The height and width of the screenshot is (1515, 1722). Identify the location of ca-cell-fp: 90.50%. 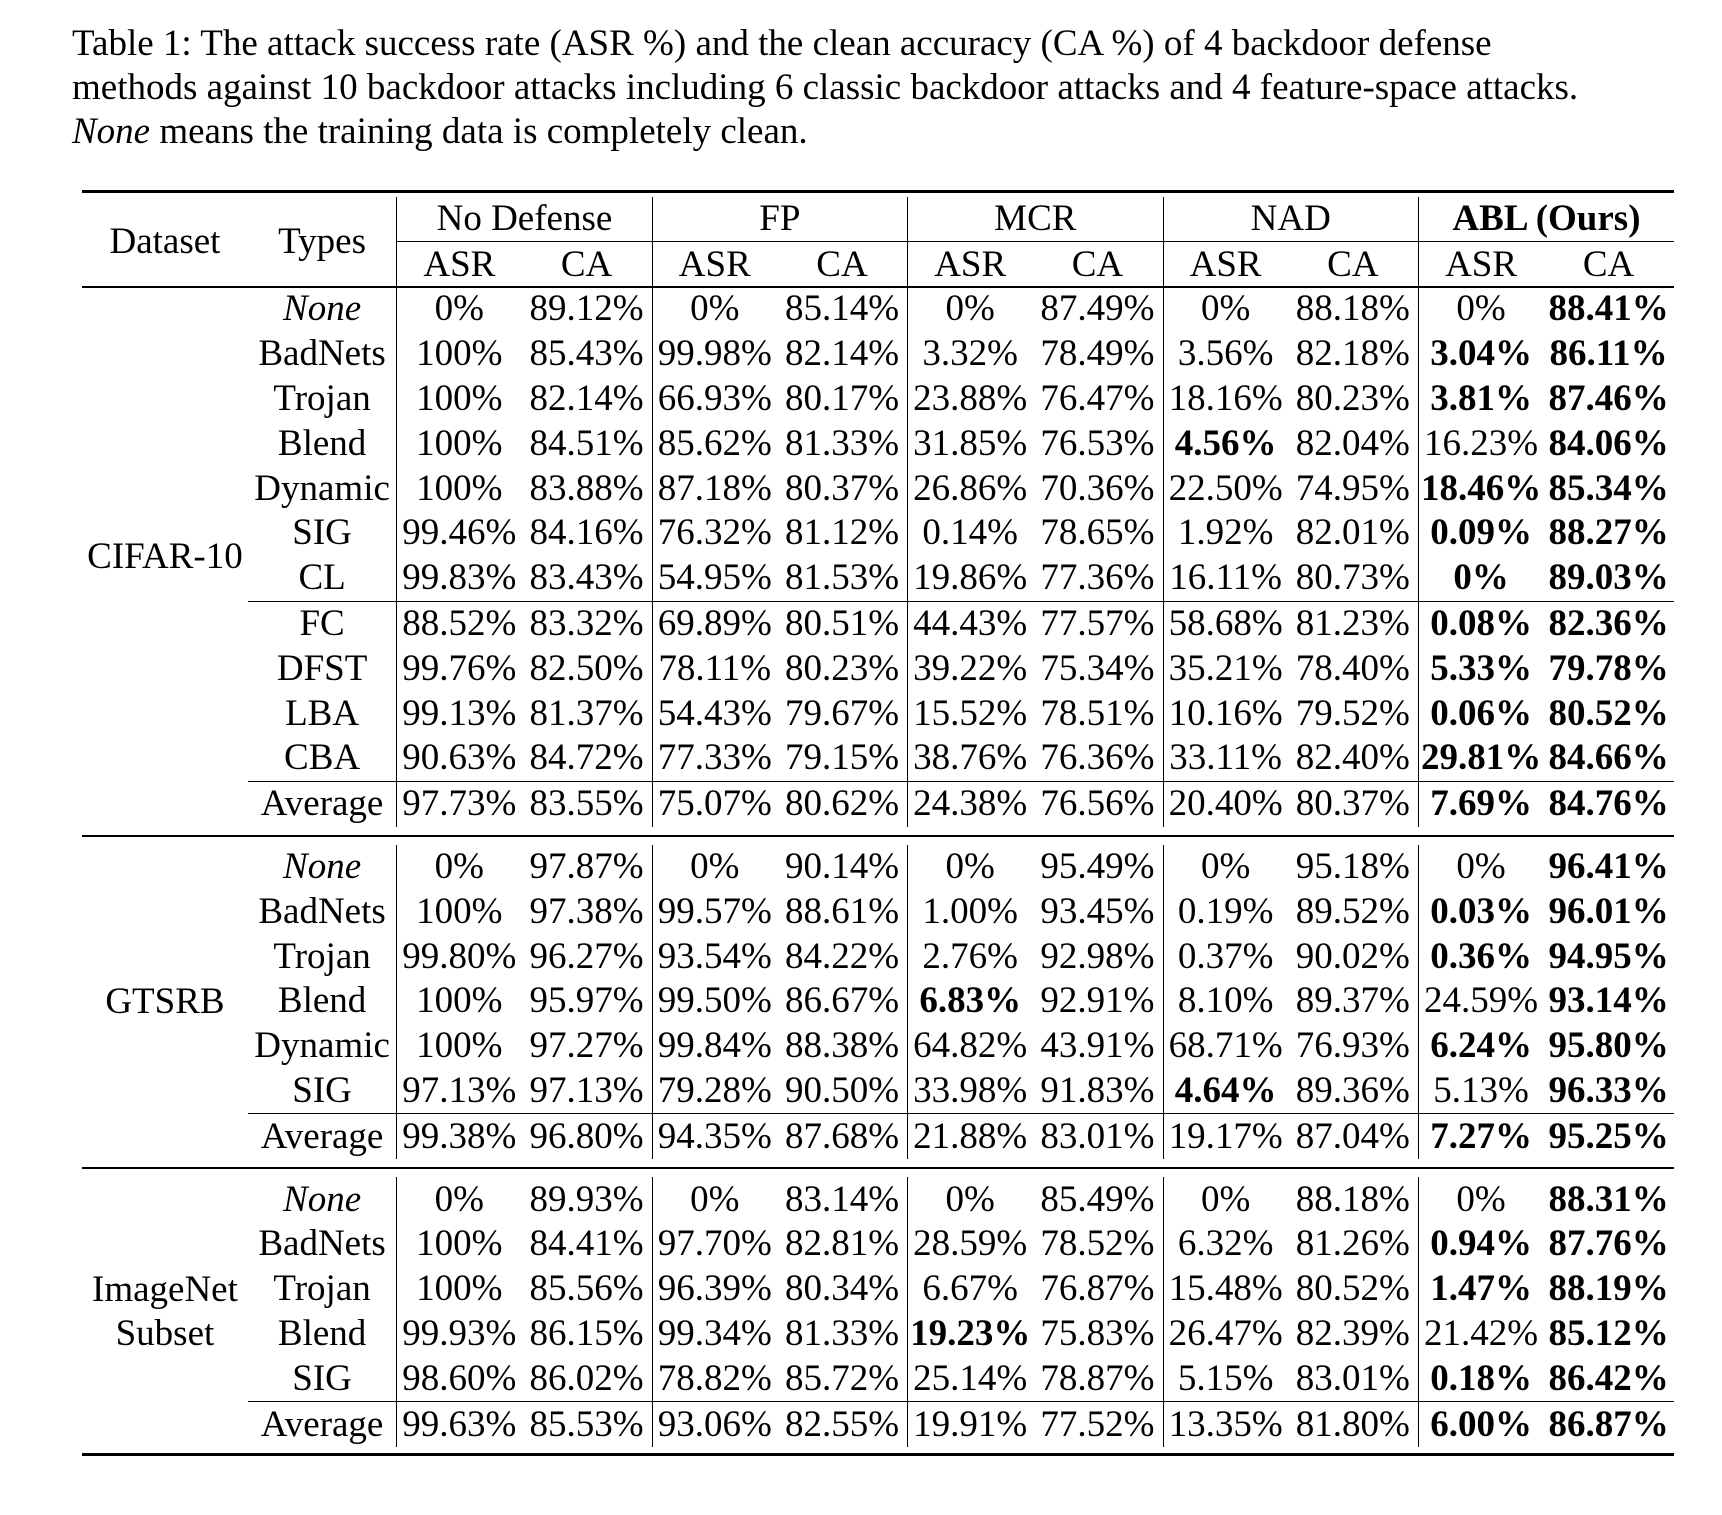
(842, 1091).